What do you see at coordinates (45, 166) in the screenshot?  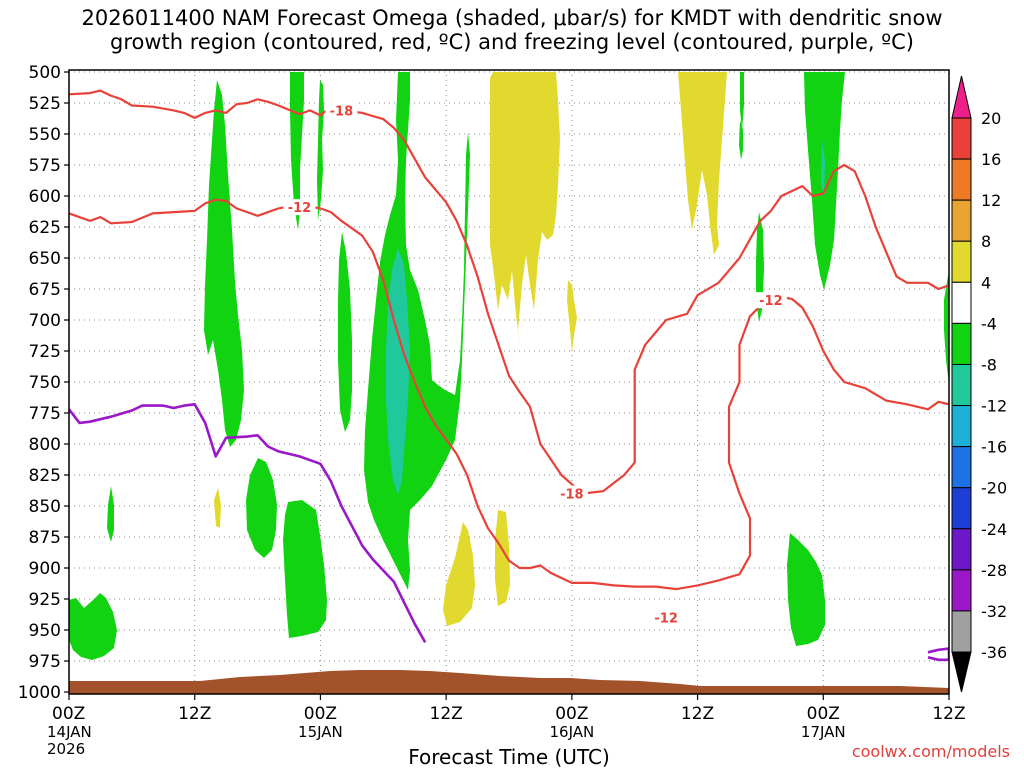 I see `y-tick-label: 575` at bounding box center [45, 166].